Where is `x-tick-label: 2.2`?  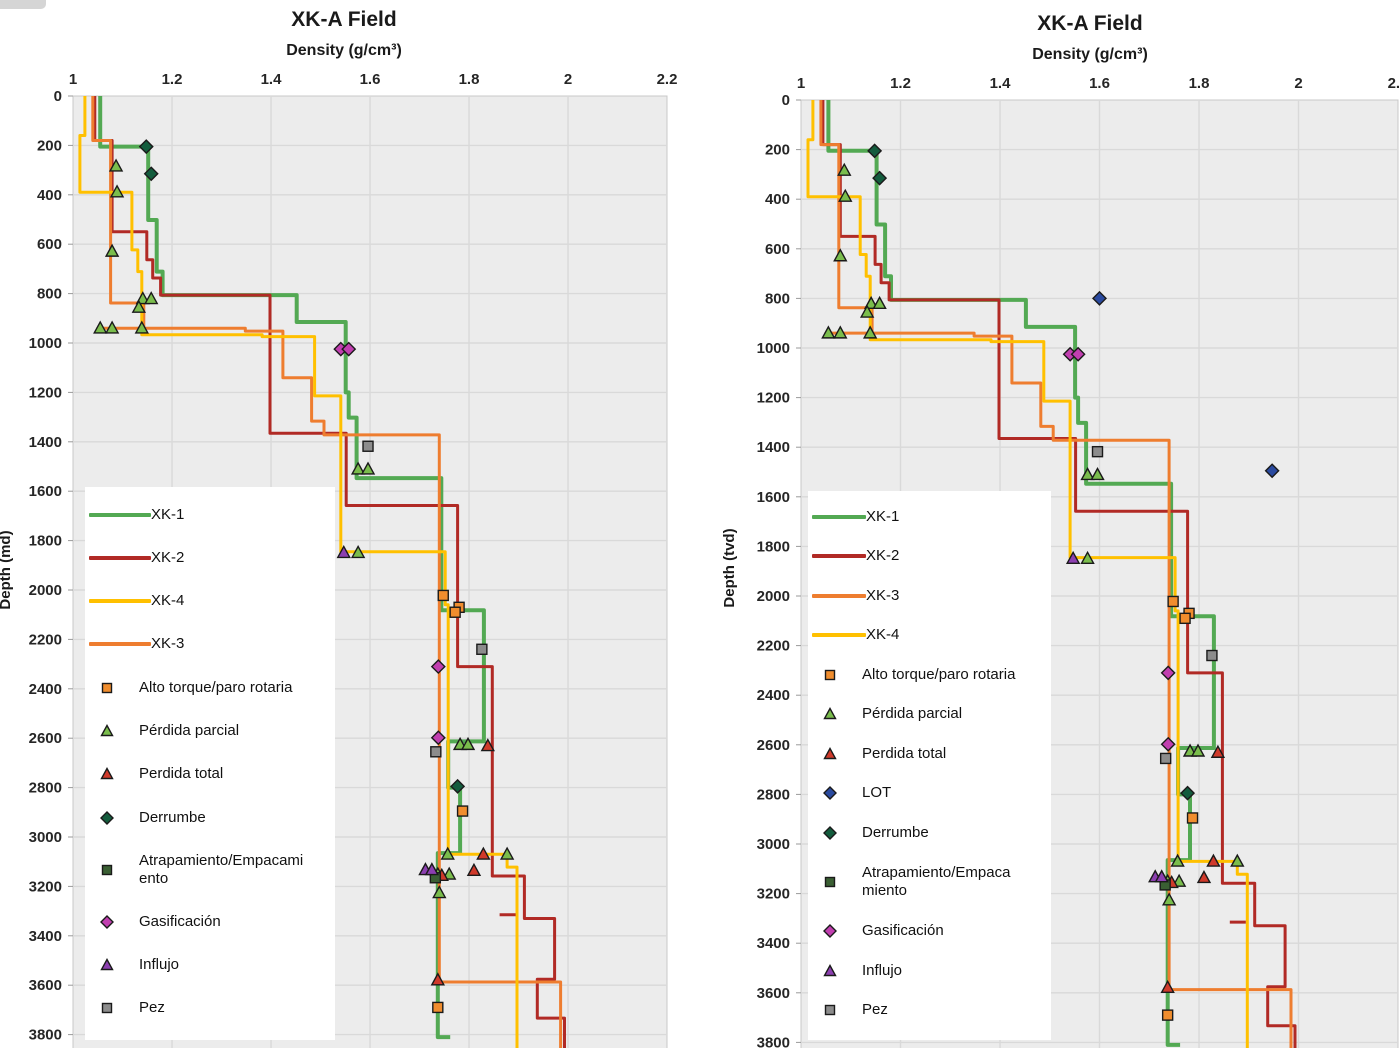
x-tick-label: 2.2 is located at coordinates (667, 79).